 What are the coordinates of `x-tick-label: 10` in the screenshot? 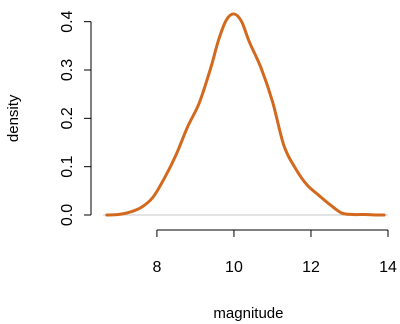 It's located at (234, 267).